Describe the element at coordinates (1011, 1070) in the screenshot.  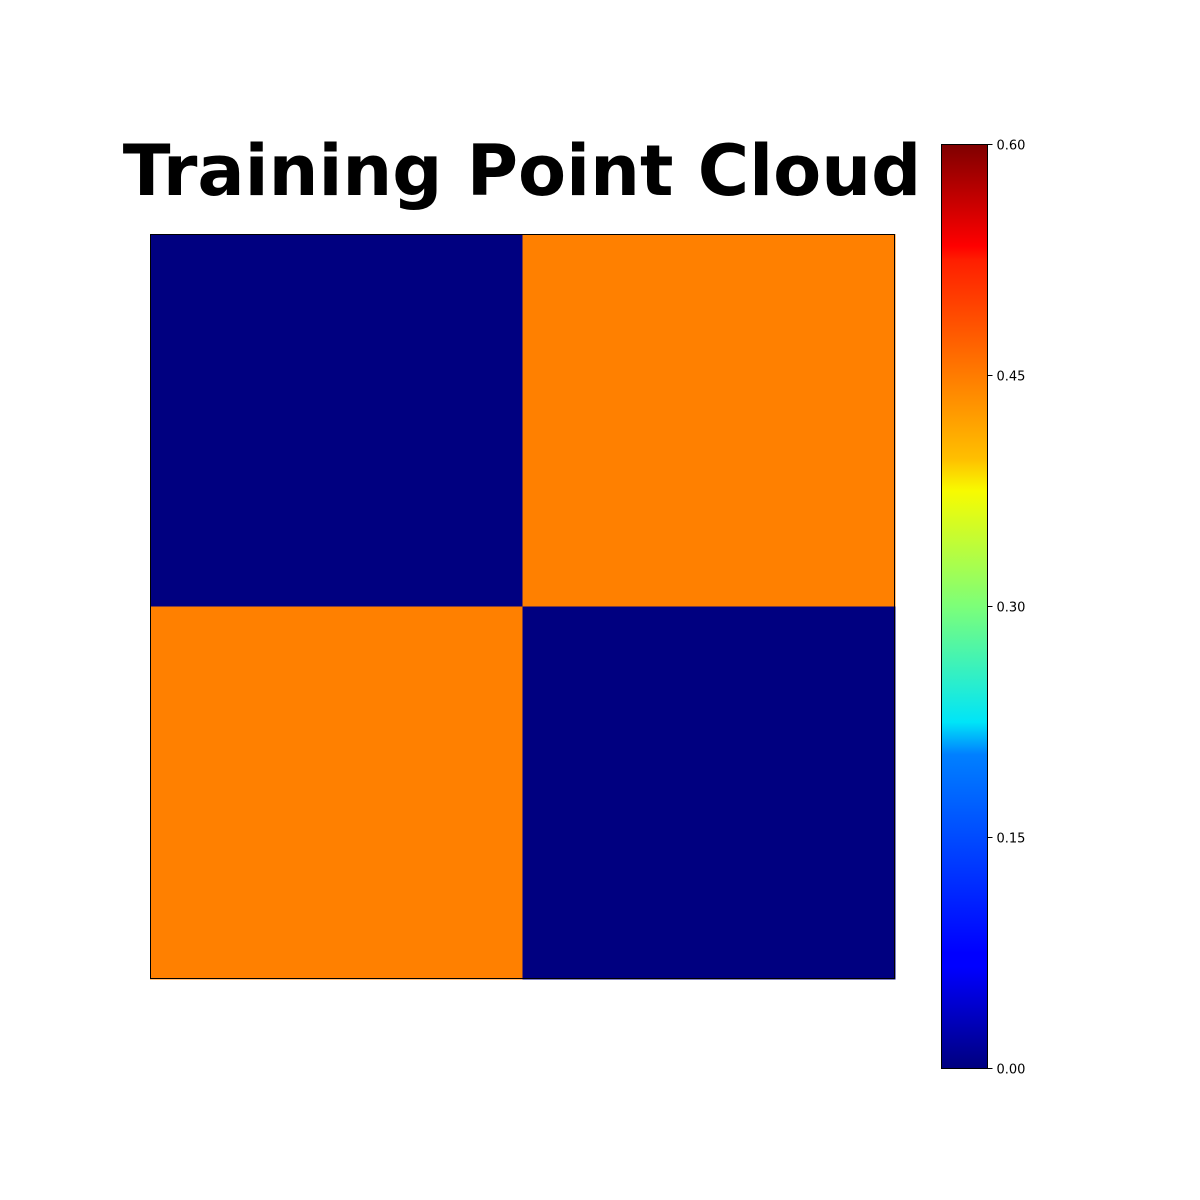
I see `colorbar-tick-label: 0.00` at that location.